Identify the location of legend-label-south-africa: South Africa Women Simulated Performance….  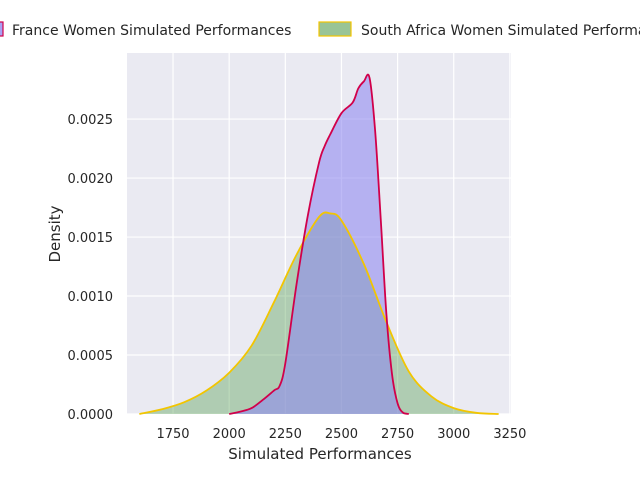
(500, 31).